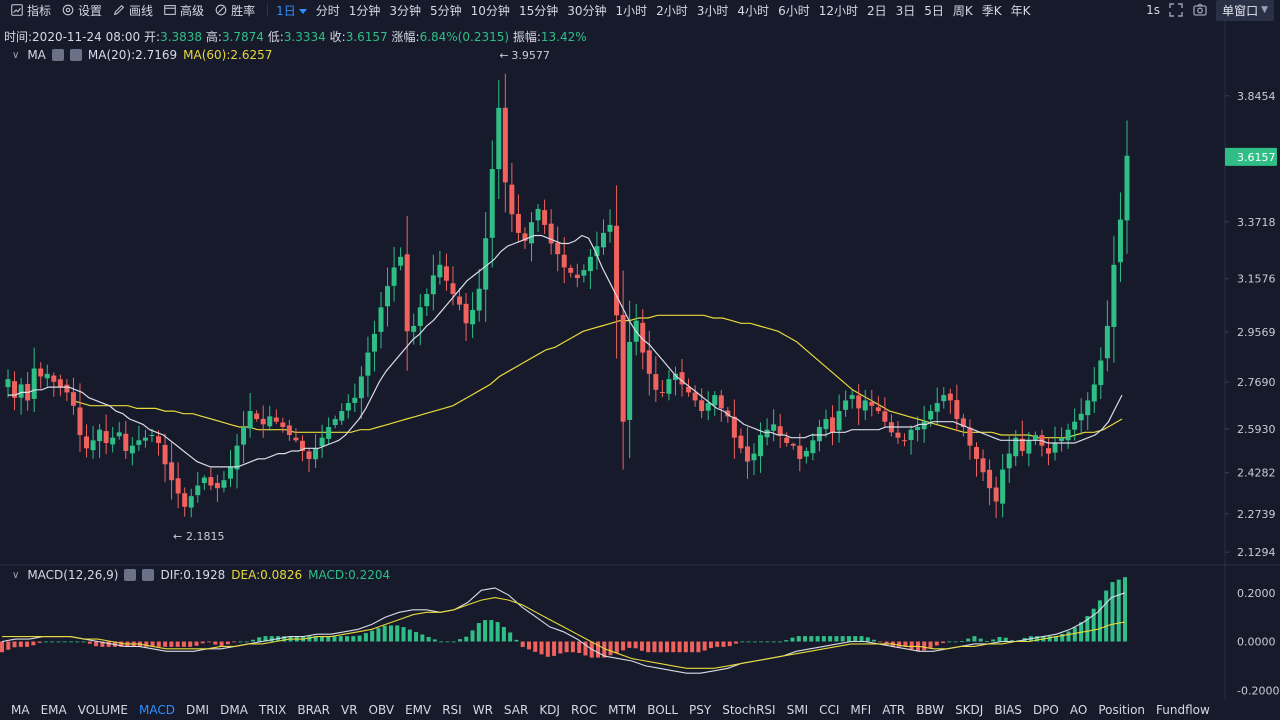 The image size is (1280, 720). I want to click on interval-14: 2日, so click(876, 10).